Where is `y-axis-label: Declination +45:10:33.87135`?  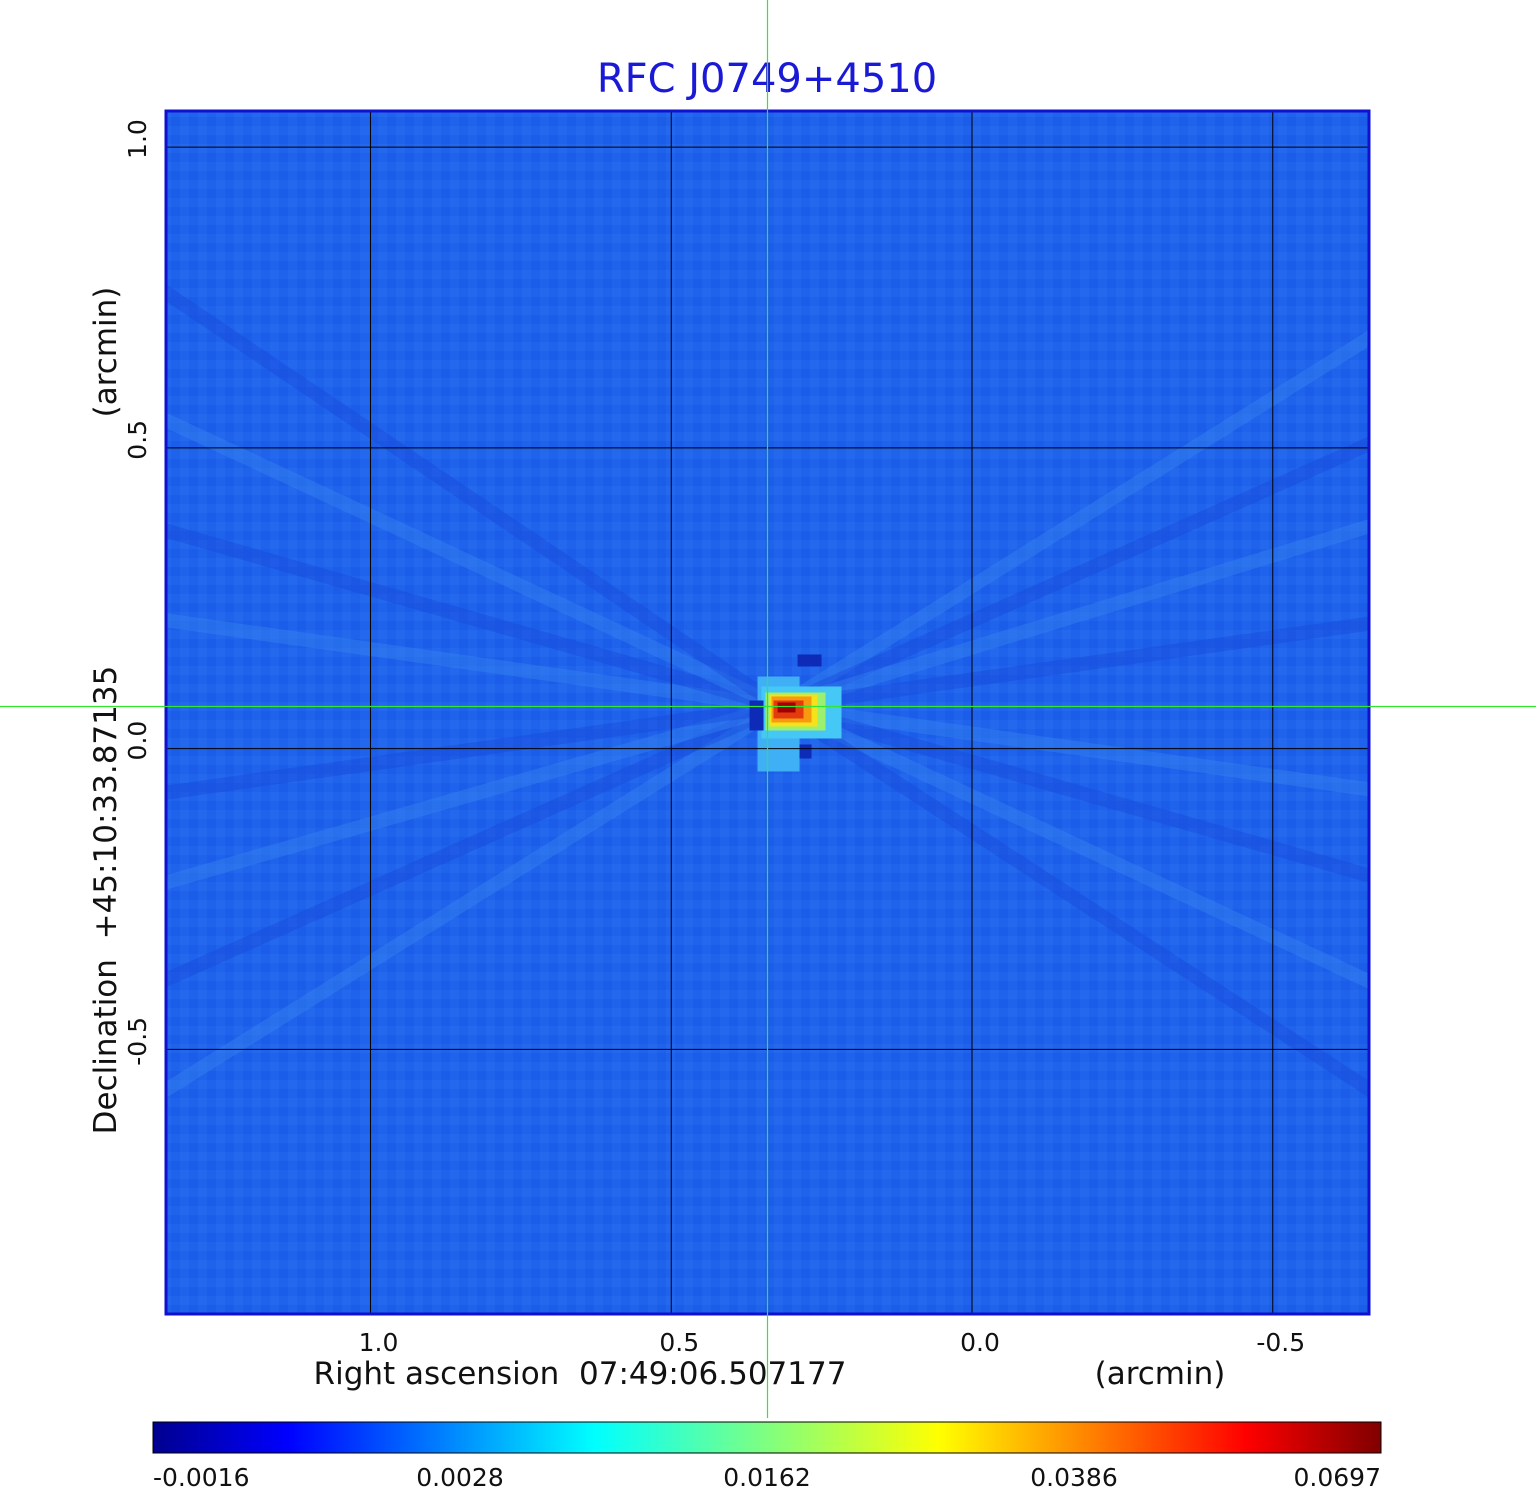 y-axis-label: Declination +45:10:33.87135 is located at coordinates (106, 900).